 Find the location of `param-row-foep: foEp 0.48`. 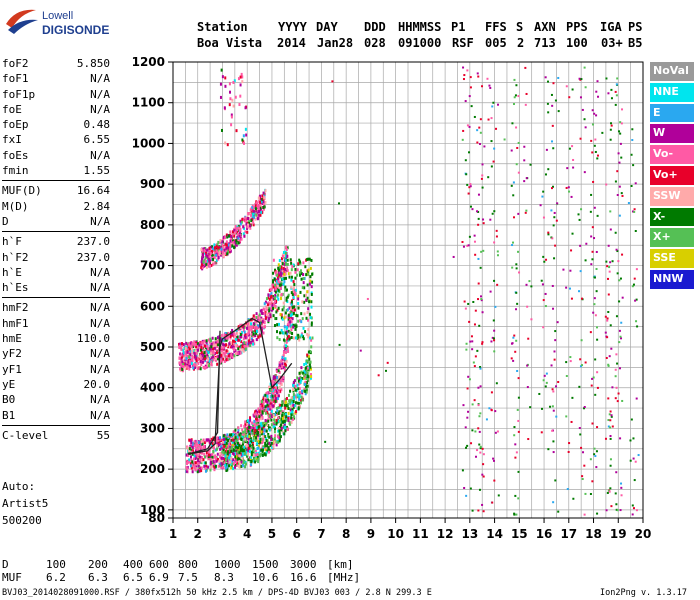

param-row-foep: foEp 0.48 is located at coordinates (56, 124).